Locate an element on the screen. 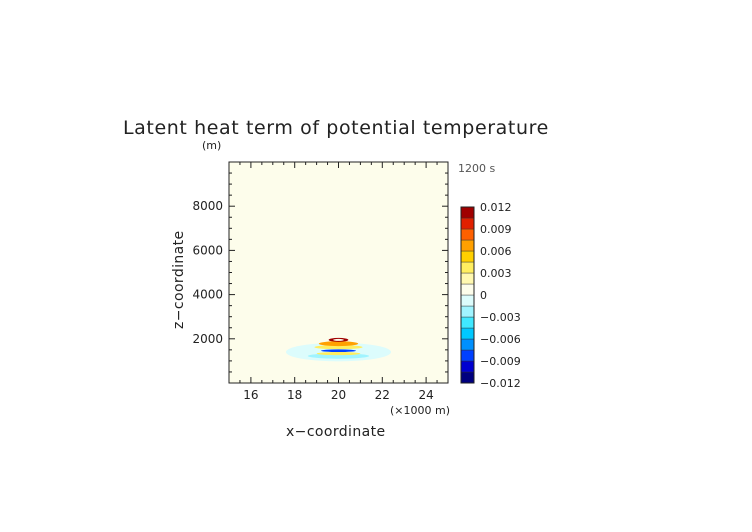 The height and width of the screenshot is (532, 752). colorbar-tick-label: 0.003 is located at coordinates (496, 273).